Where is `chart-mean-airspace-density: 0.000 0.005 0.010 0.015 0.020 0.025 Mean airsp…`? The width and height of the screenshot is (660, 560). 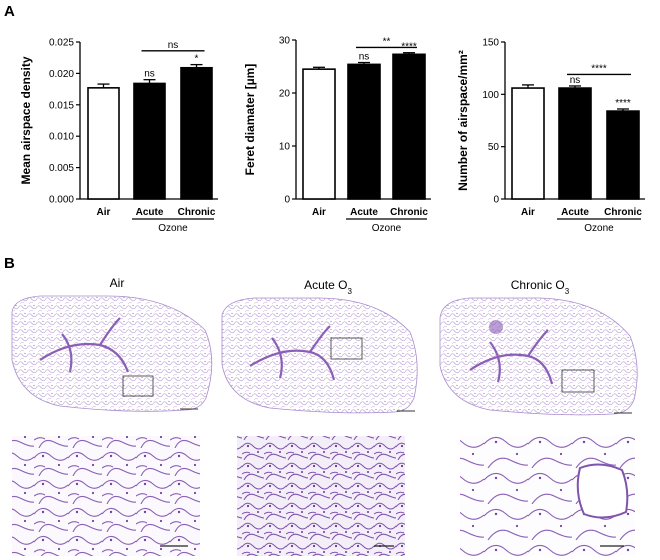 chart-mean-airspace-density: 0.000 0.005 0.010 0.015 0.020 0.025 Mean airsp… is located at coordinates (118, 136).